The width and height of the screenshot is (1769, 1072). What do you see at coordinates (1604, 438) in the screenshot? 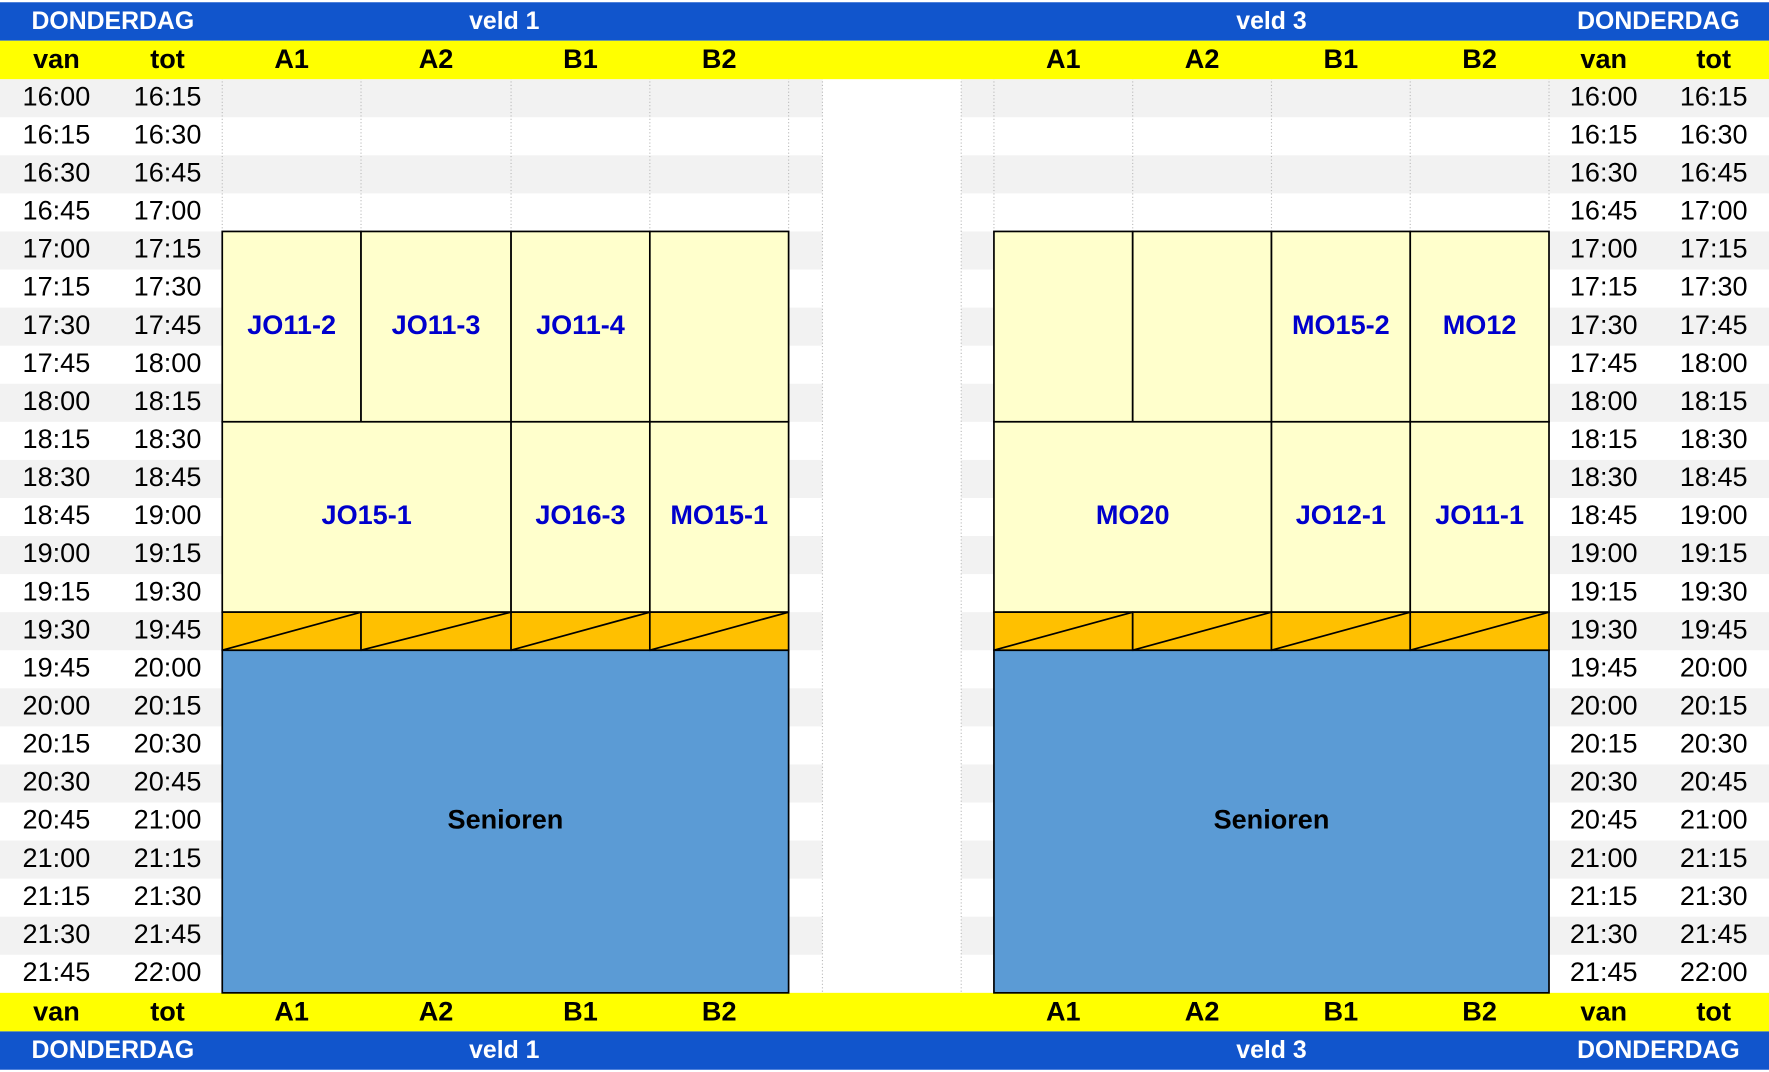
I see `time-from: 18:15` at bounding box center [1604, 438].